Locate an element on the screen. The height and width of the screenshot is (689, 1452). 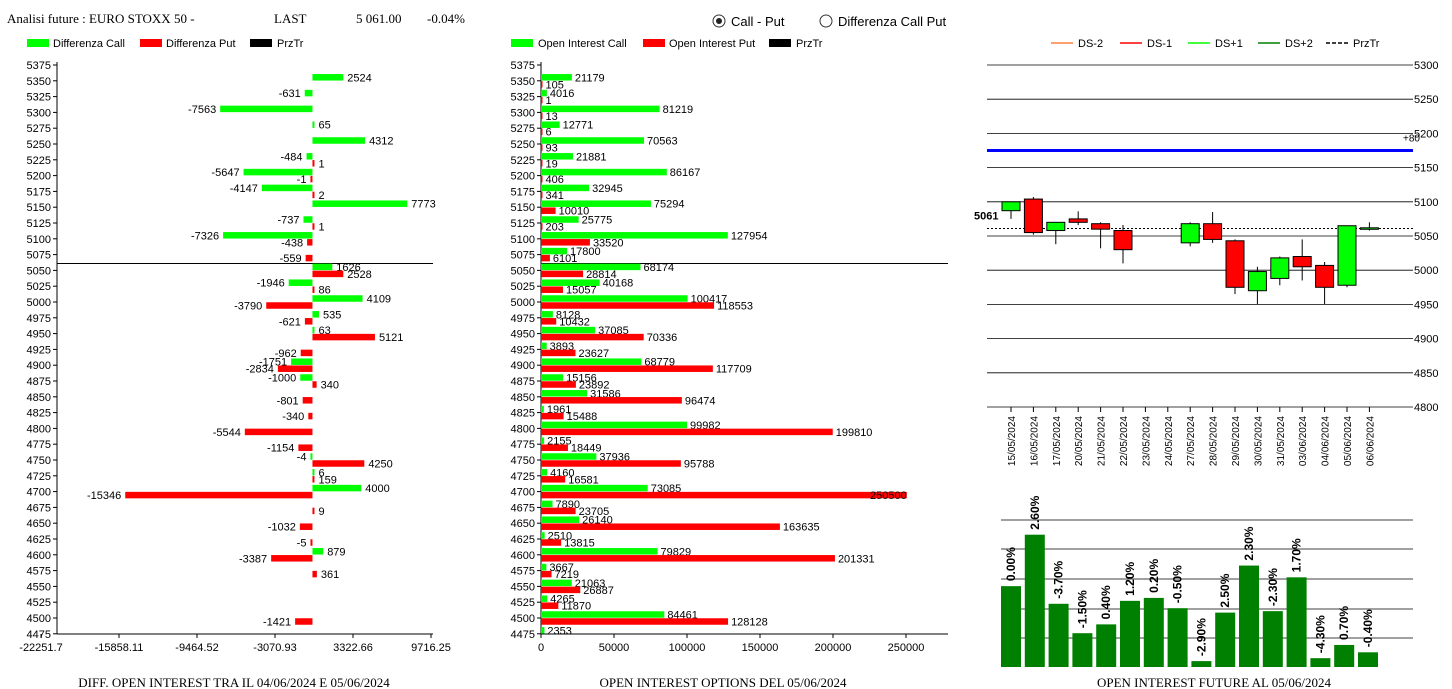
bar-value-label: 68174 is located at coordinates (659, 268).